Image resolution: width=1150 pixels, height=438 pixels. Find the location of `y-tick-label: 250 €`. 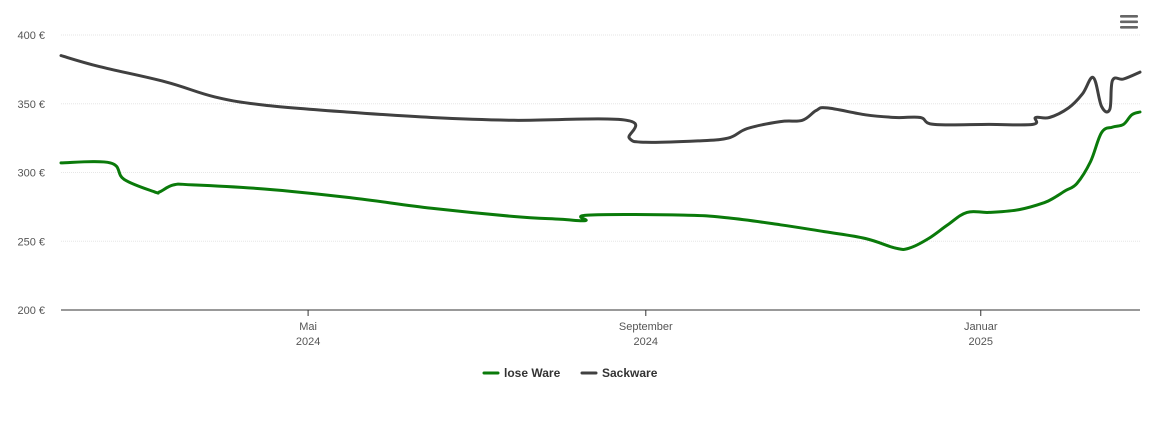

y-tick-label: 250 € is located at coordinates (31, 242).